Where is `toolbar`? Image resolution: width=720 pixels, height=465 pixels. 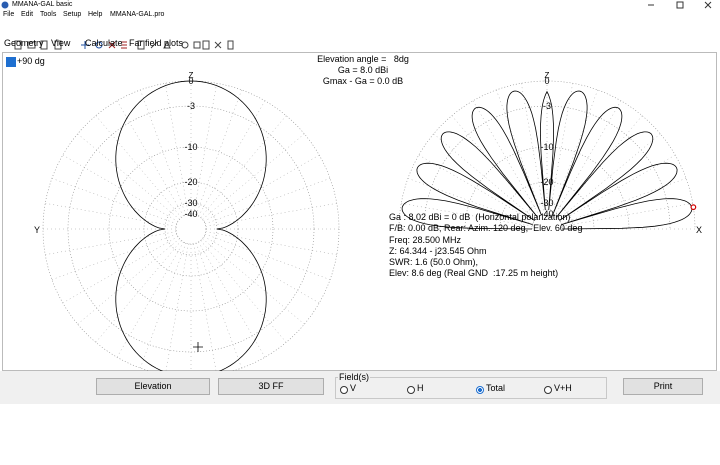 toolbar is located at coordinates (360, 35).